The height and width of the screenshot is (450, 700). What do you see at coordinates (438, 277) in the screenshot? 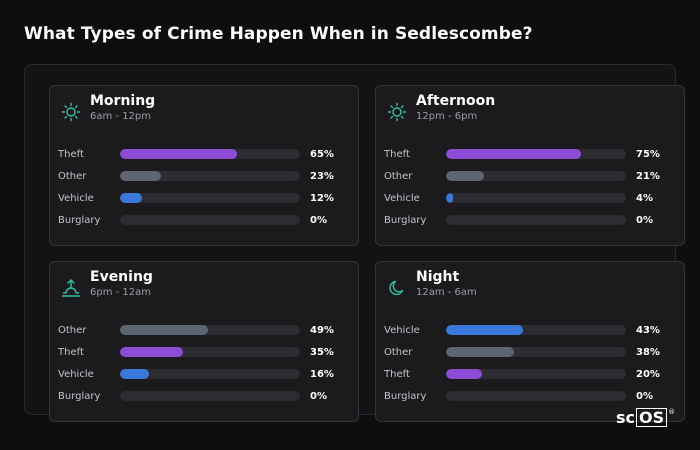
I see `card-title: Night` at bounding box center [438, 277].